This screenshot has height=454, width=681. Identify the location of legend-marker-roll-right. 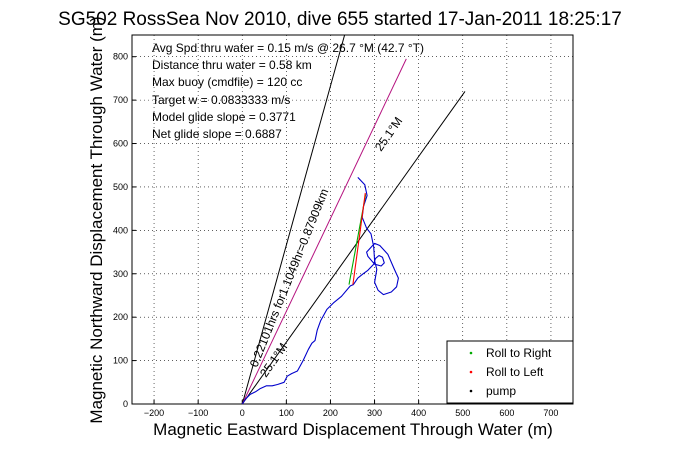
(471, 353).